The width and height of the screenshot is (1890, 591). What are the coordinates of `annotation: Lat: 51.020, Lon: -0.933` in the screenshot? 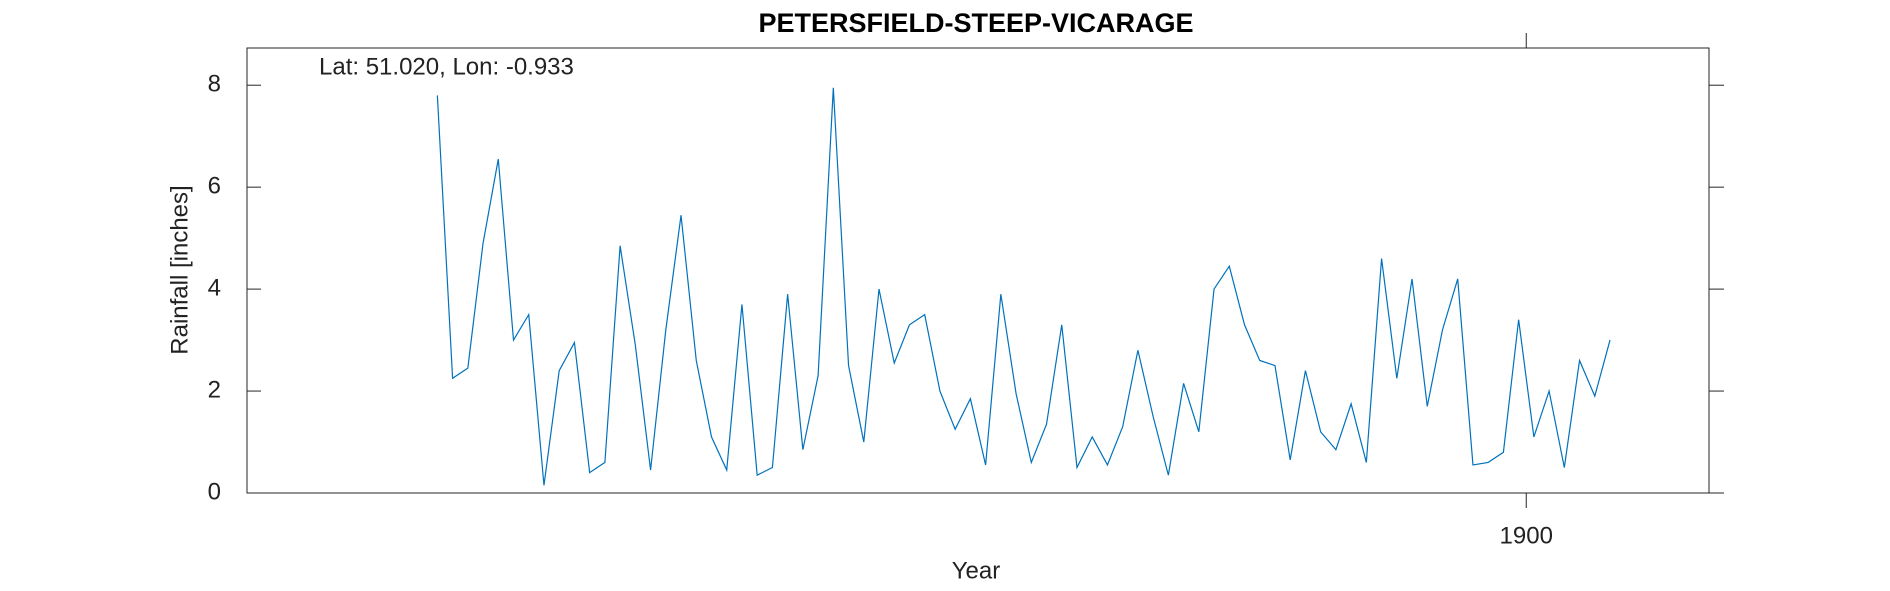 It's located at (446, 66).